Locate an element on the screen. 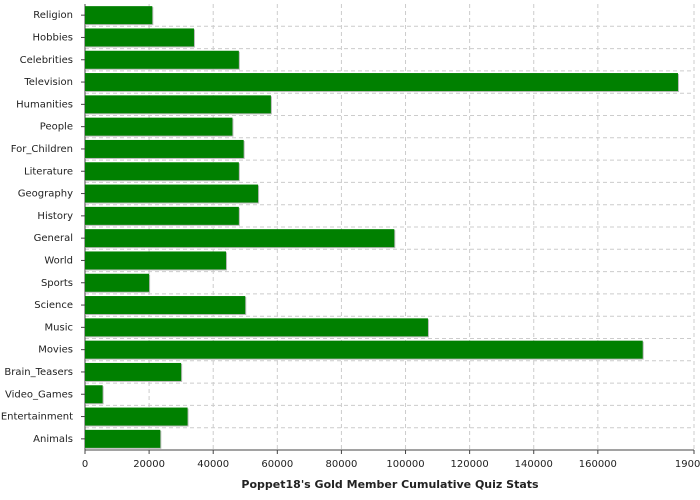 Image resolution: width=700 pixels, height=500 pixels. x-tick-label: 20000 is located at coordinates (149, 464).